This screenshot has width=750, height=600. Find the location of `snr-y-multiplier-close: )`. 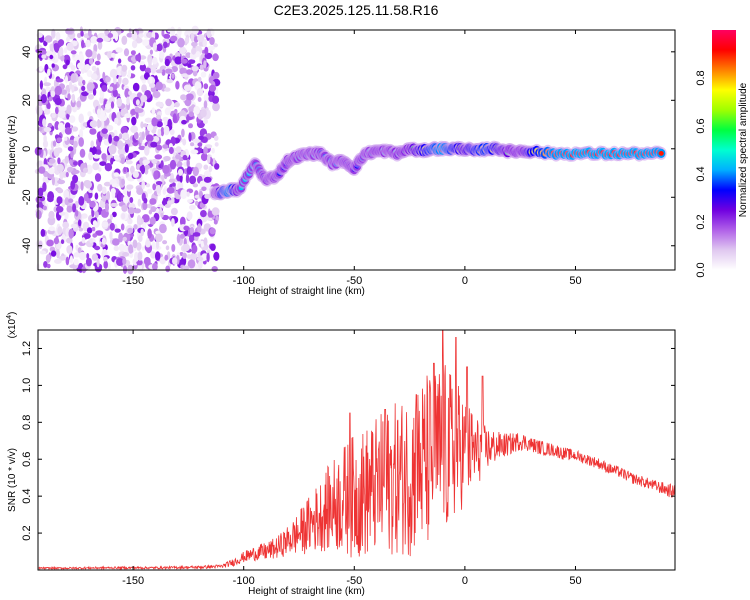

snr-y-multiplier-close: ) is located at coordinates (12, 313).